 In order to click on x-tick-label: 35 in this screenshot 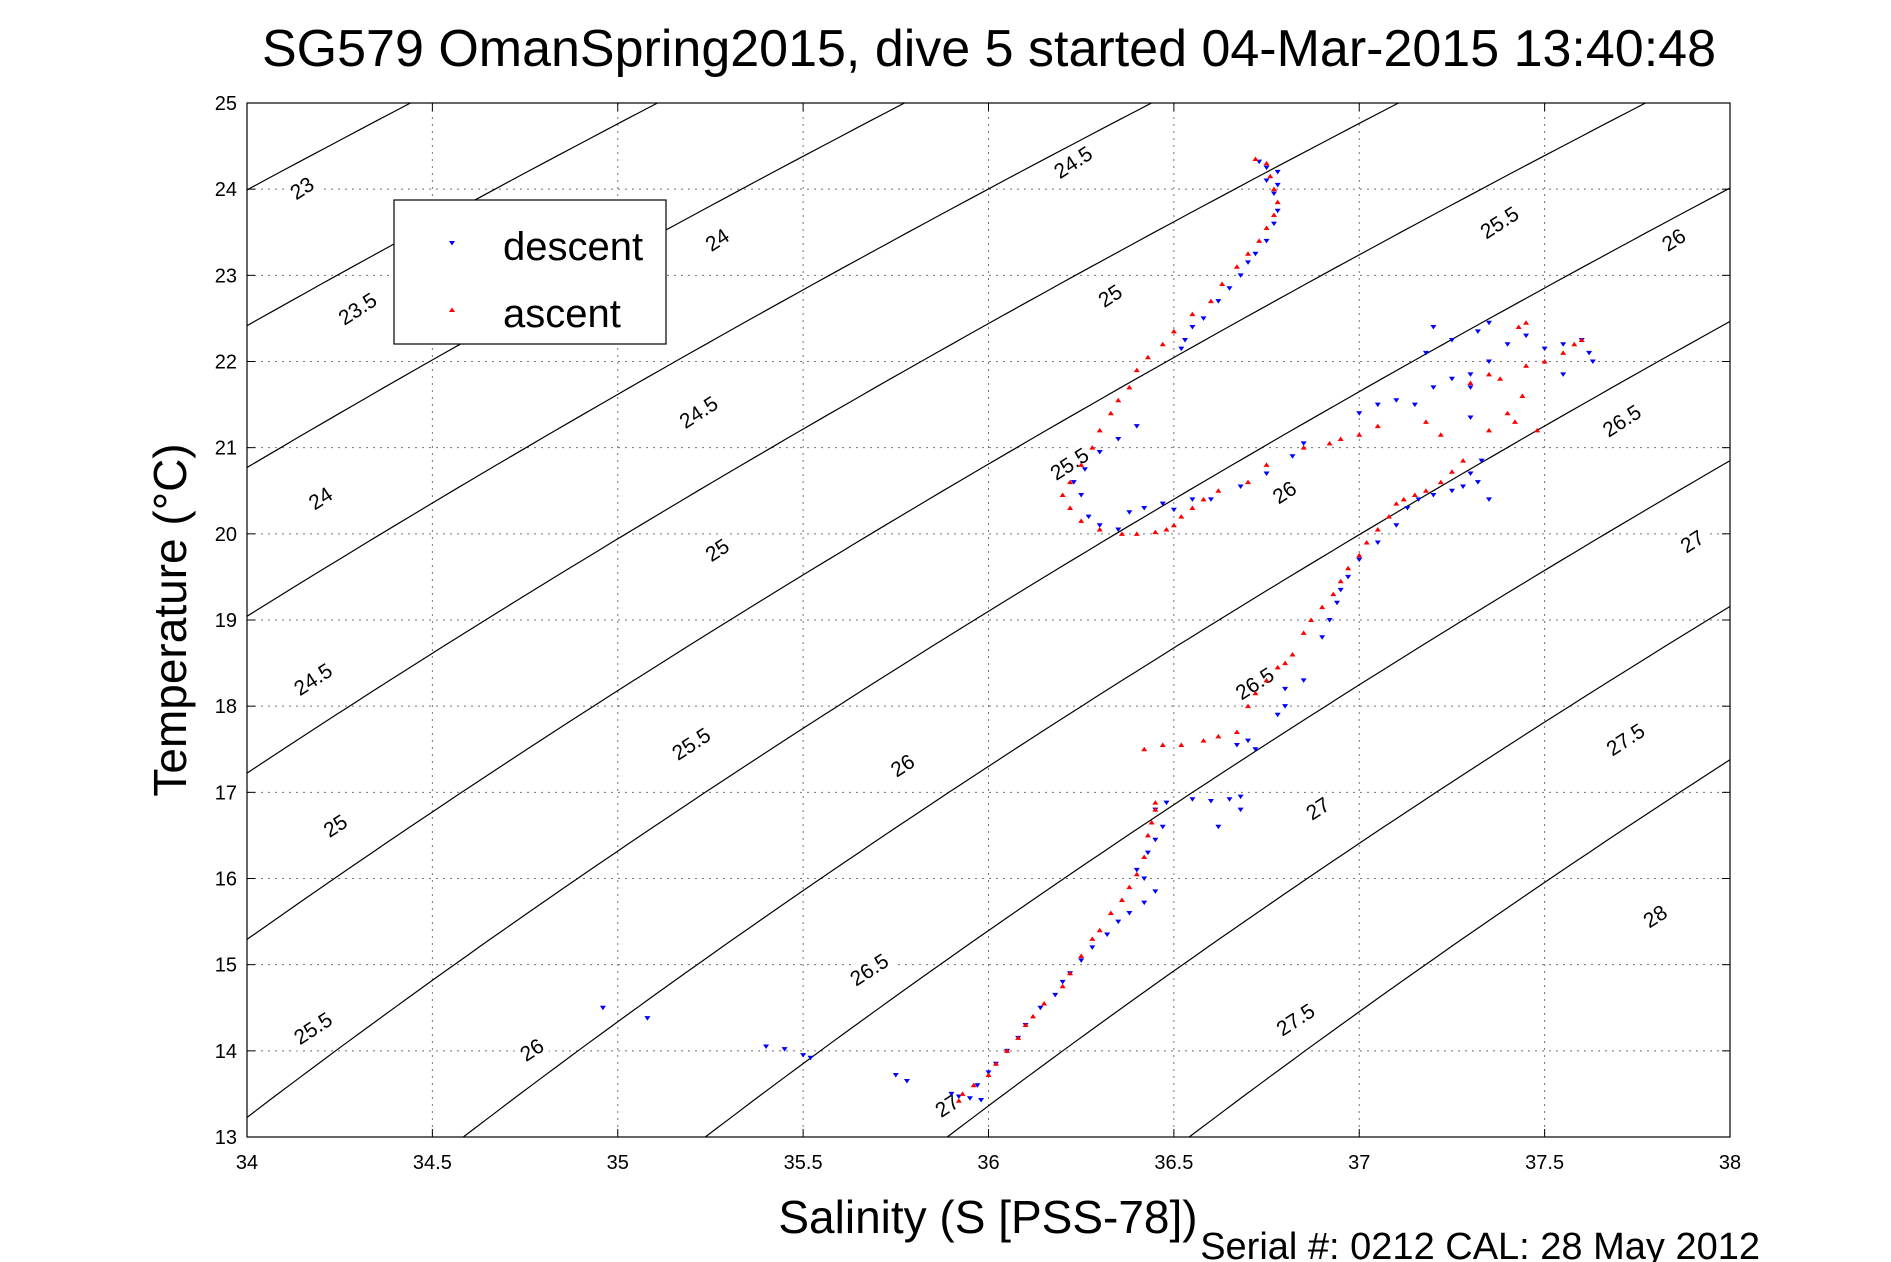, I will do `click(618, 1163)`.